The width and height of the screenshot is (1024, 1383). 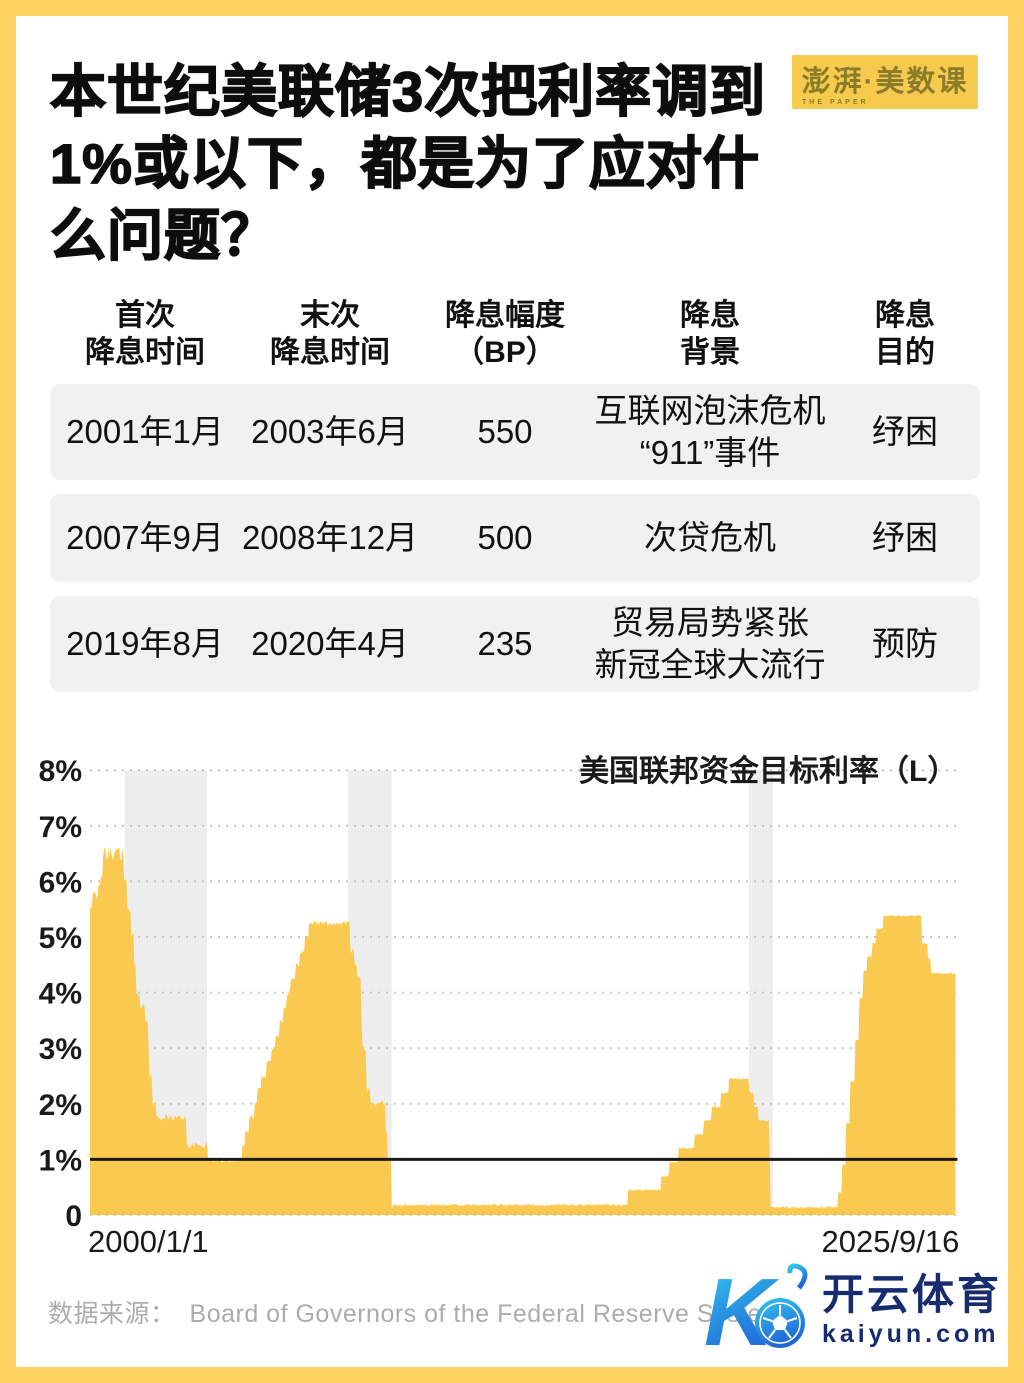 I want to click on page-title: 本世纪美联储3次把利率调到 1%或以下，都是为了应对什 么问题？, so click(x=439, y=164).